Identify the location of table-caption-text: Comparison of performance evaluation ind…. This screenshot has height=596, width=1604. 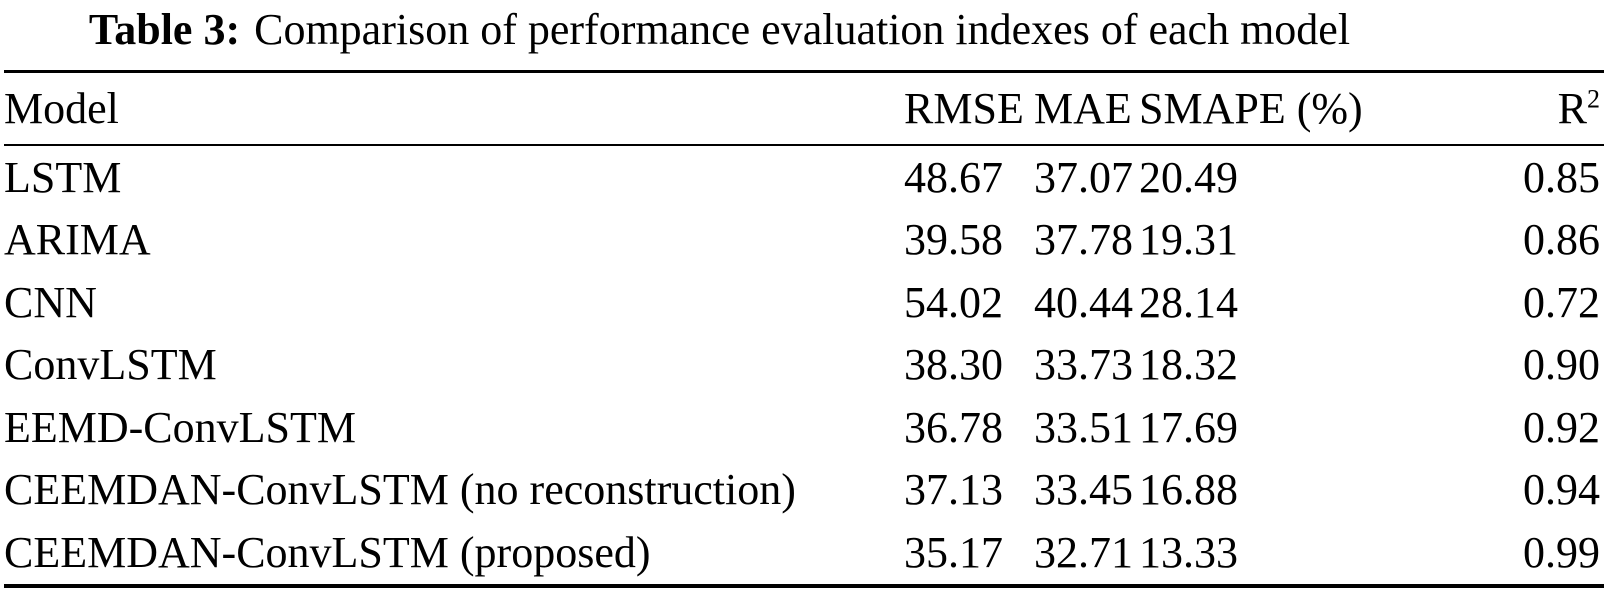
(802, 29).